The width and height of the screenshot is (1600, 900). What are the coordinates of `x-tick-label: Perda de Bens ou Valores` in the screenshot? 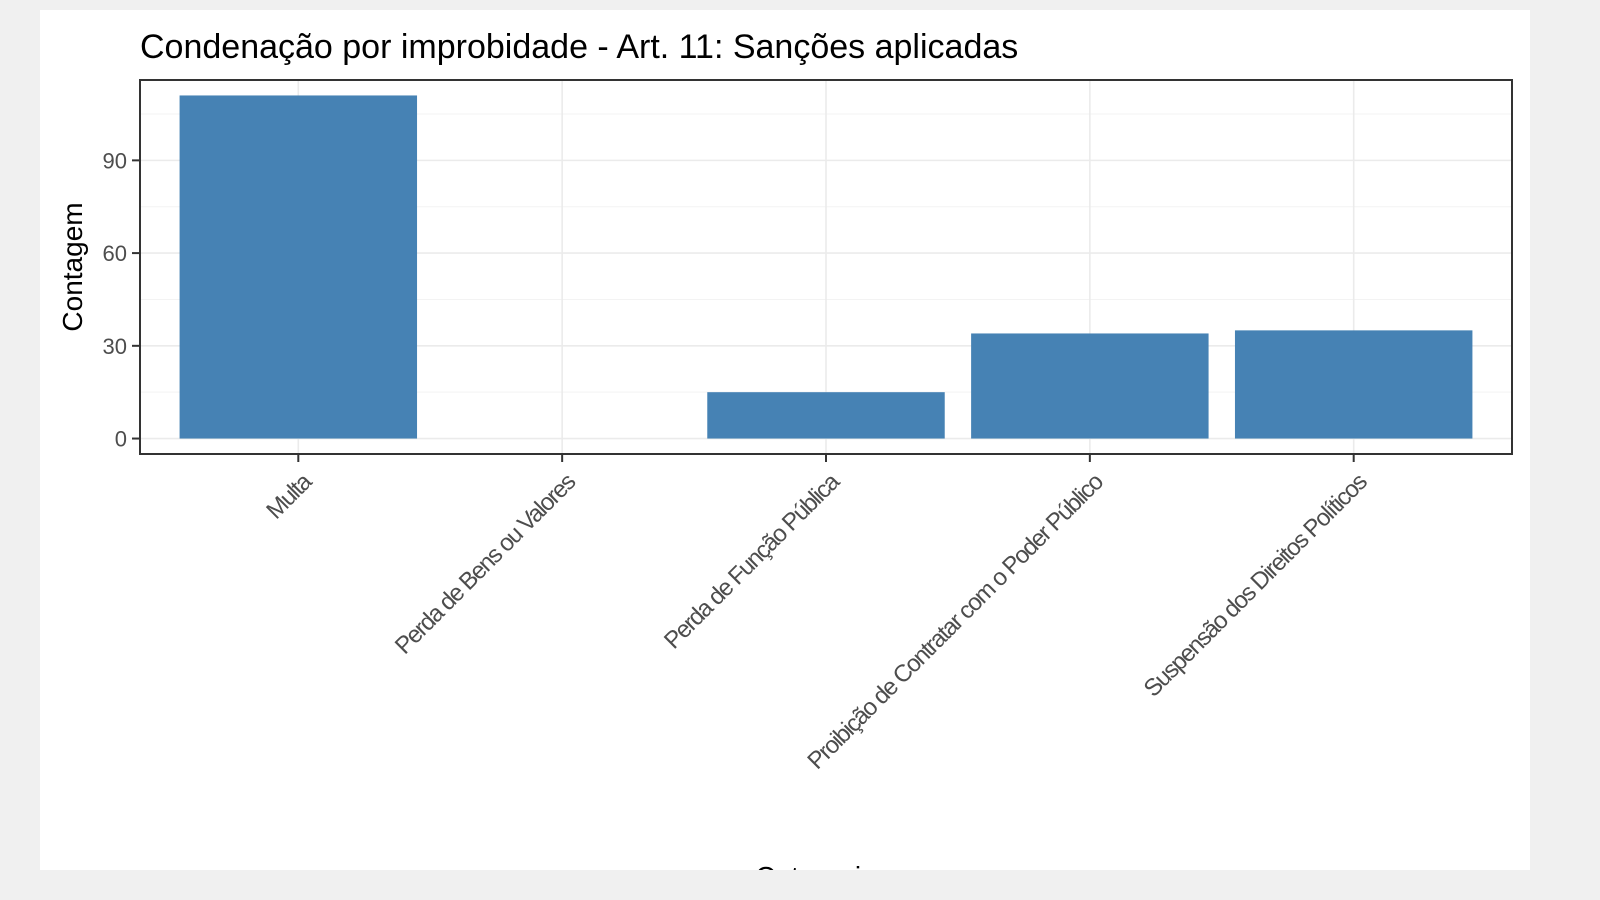 It's located at (486, 564).